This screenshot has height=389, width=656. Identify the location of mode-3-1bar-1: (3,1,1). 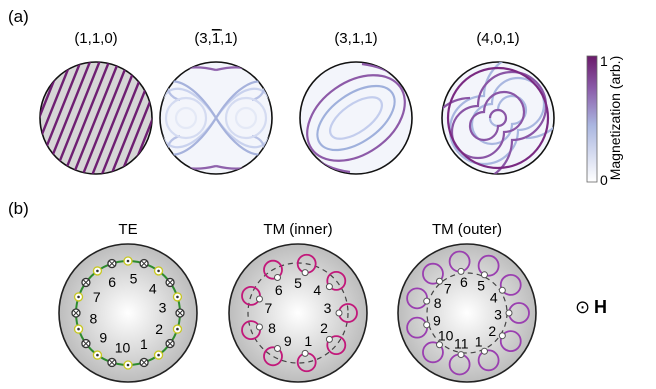
(216, 102).